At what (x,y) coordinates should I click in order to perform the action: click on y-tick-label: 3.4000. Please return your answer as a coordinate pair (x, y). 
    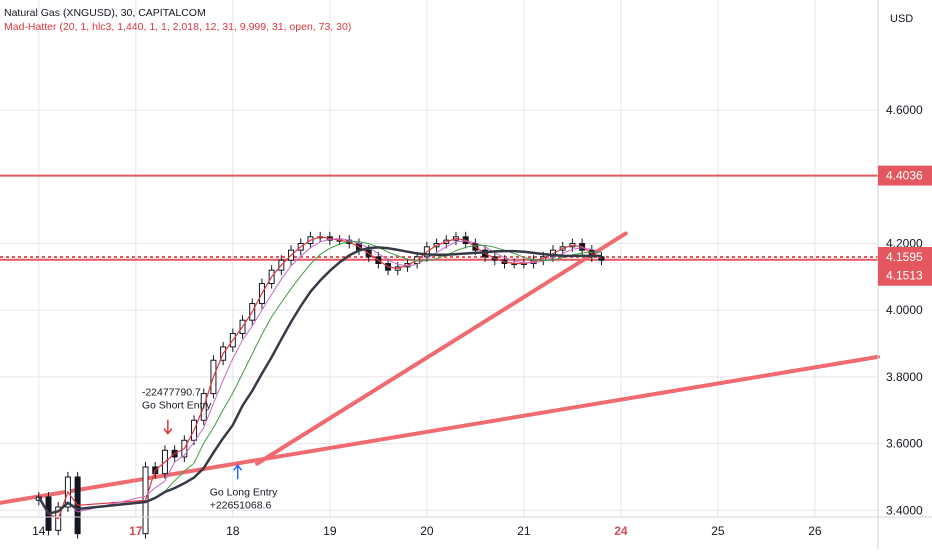
    Looking at the image, I should click on (904, 510).